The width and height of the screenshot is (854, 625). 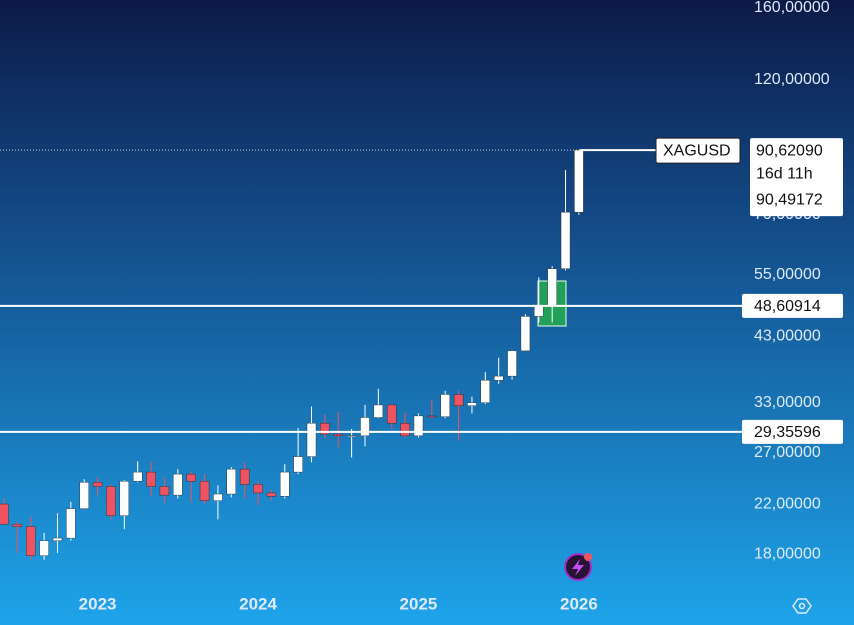 What do you see at coordinates (579, 603) in the screenshot?
I see `x-tick-label: 2026` at bounding box center [579, 603].